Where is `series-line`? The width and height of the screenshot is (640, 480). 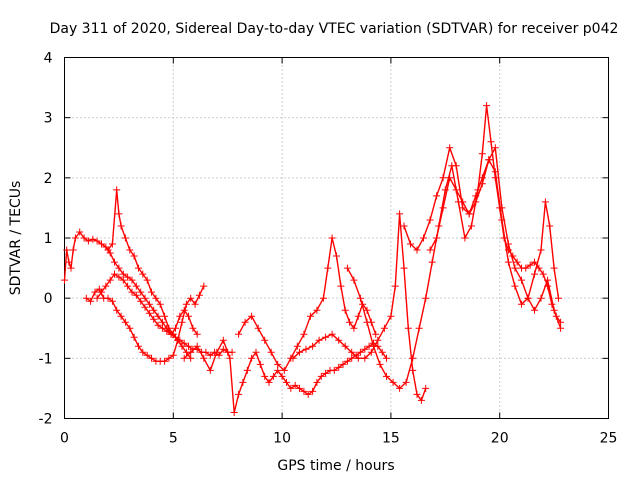
series-line is located at coordinates (359, 307).